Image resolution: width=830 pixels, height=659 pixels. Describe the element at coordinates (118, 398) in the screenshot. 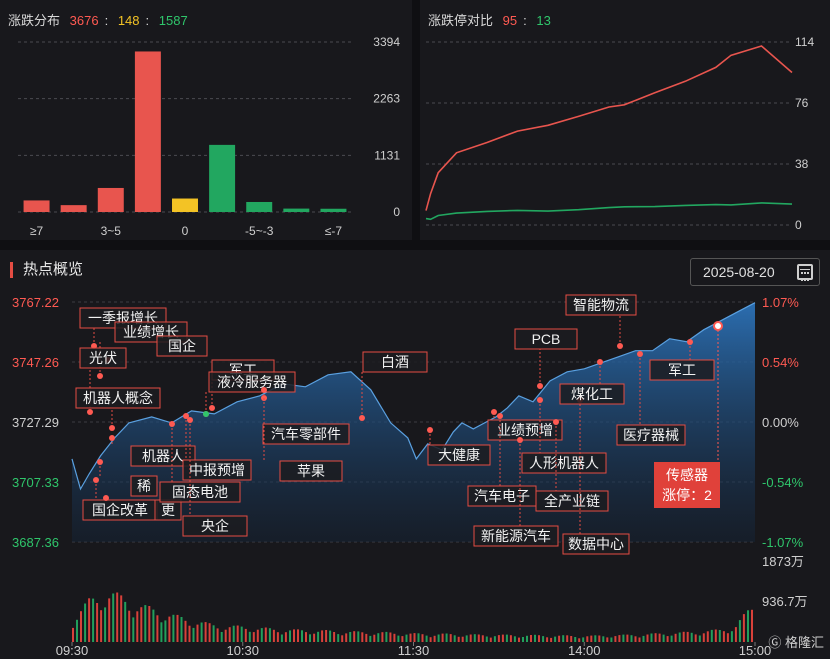

I see `hot-tag-label: 机器人概念` at that location.